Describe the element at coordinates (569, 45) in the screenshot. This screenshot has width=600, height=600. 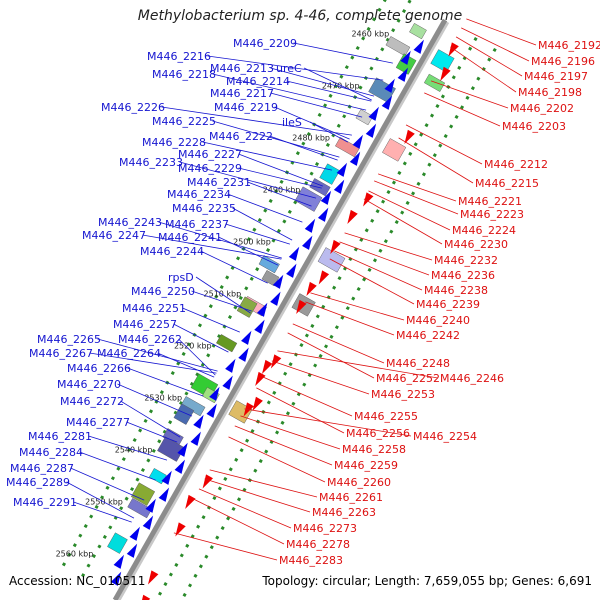
I see `reverse-gene-label: M446_2192` at that location.